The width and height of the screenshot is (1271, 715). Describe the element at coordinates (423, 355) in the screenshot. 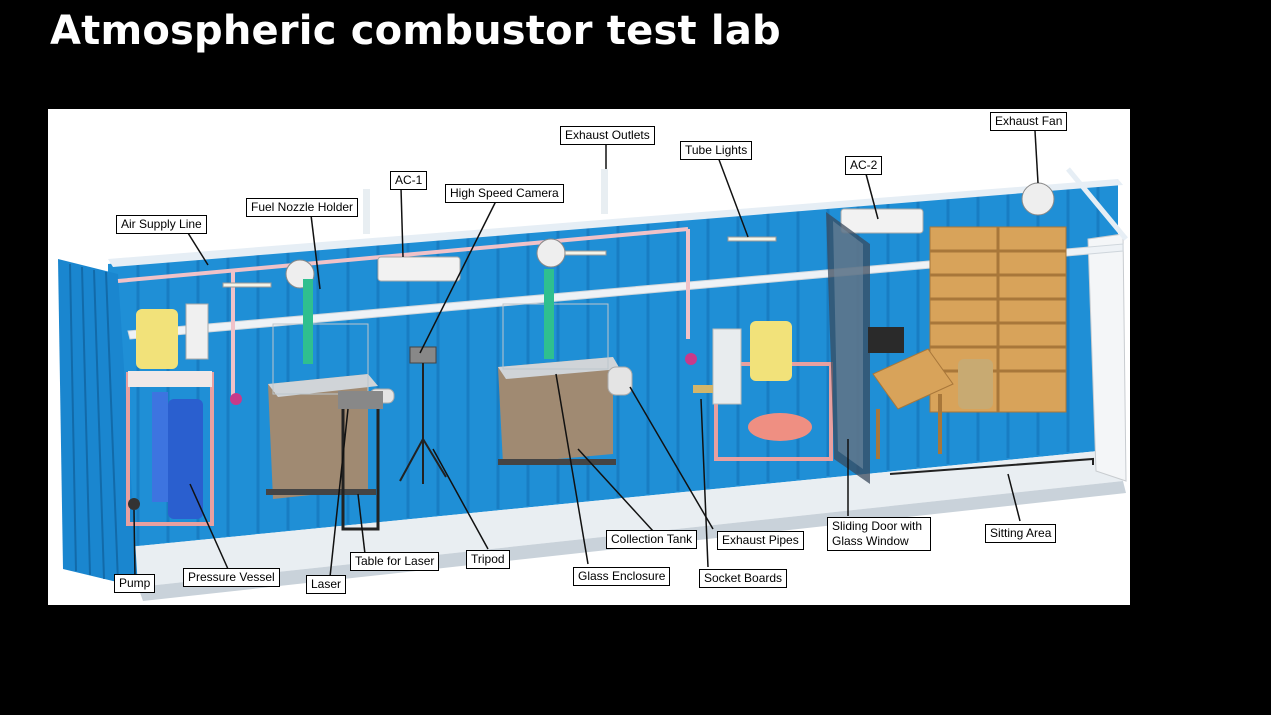

I see `camera-body` at that location.